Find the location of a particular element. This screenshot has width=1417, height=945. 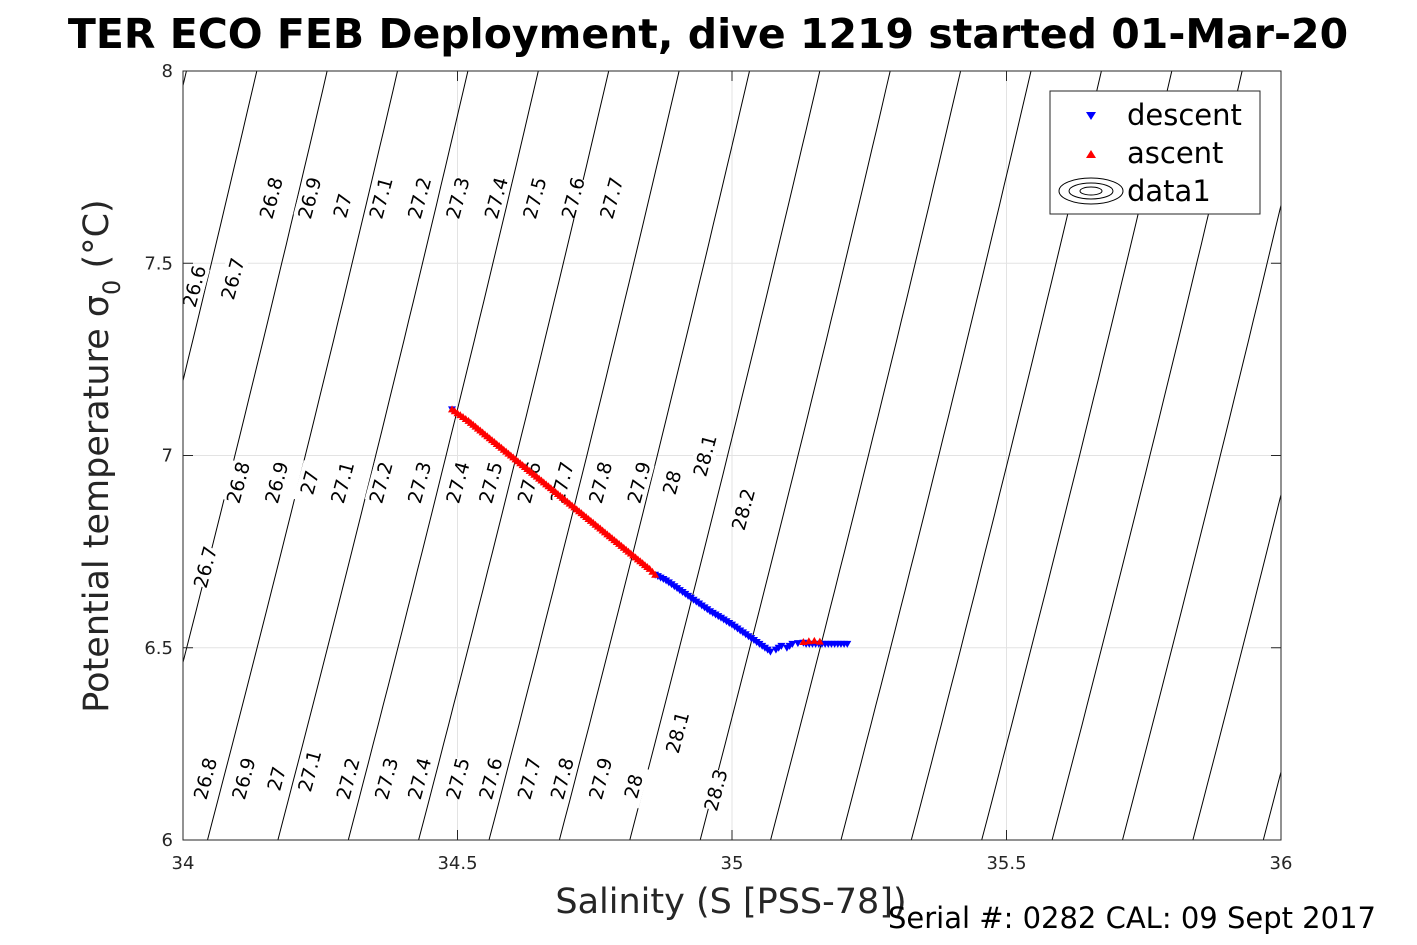

y-tick-label: 7 is located at coordinates (167, 456).